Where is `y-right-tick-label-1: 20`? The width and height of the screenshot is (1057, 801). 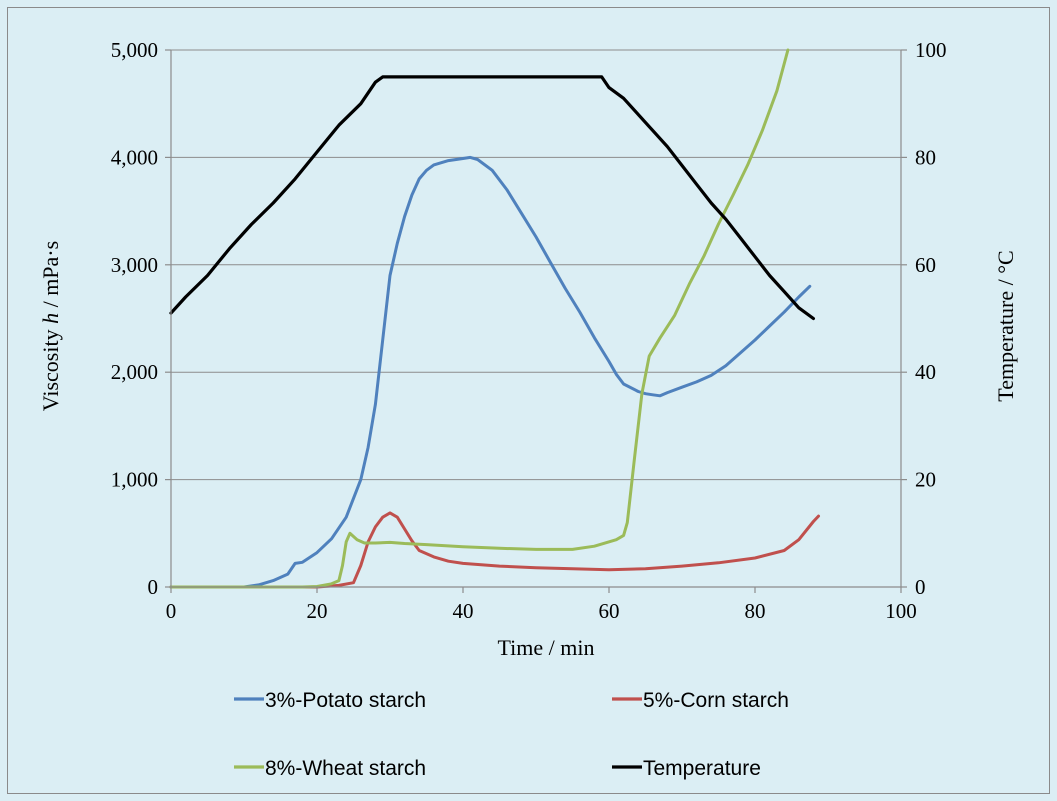
y-right-tick-label-1: 20 is located at coordinates (925, 480).